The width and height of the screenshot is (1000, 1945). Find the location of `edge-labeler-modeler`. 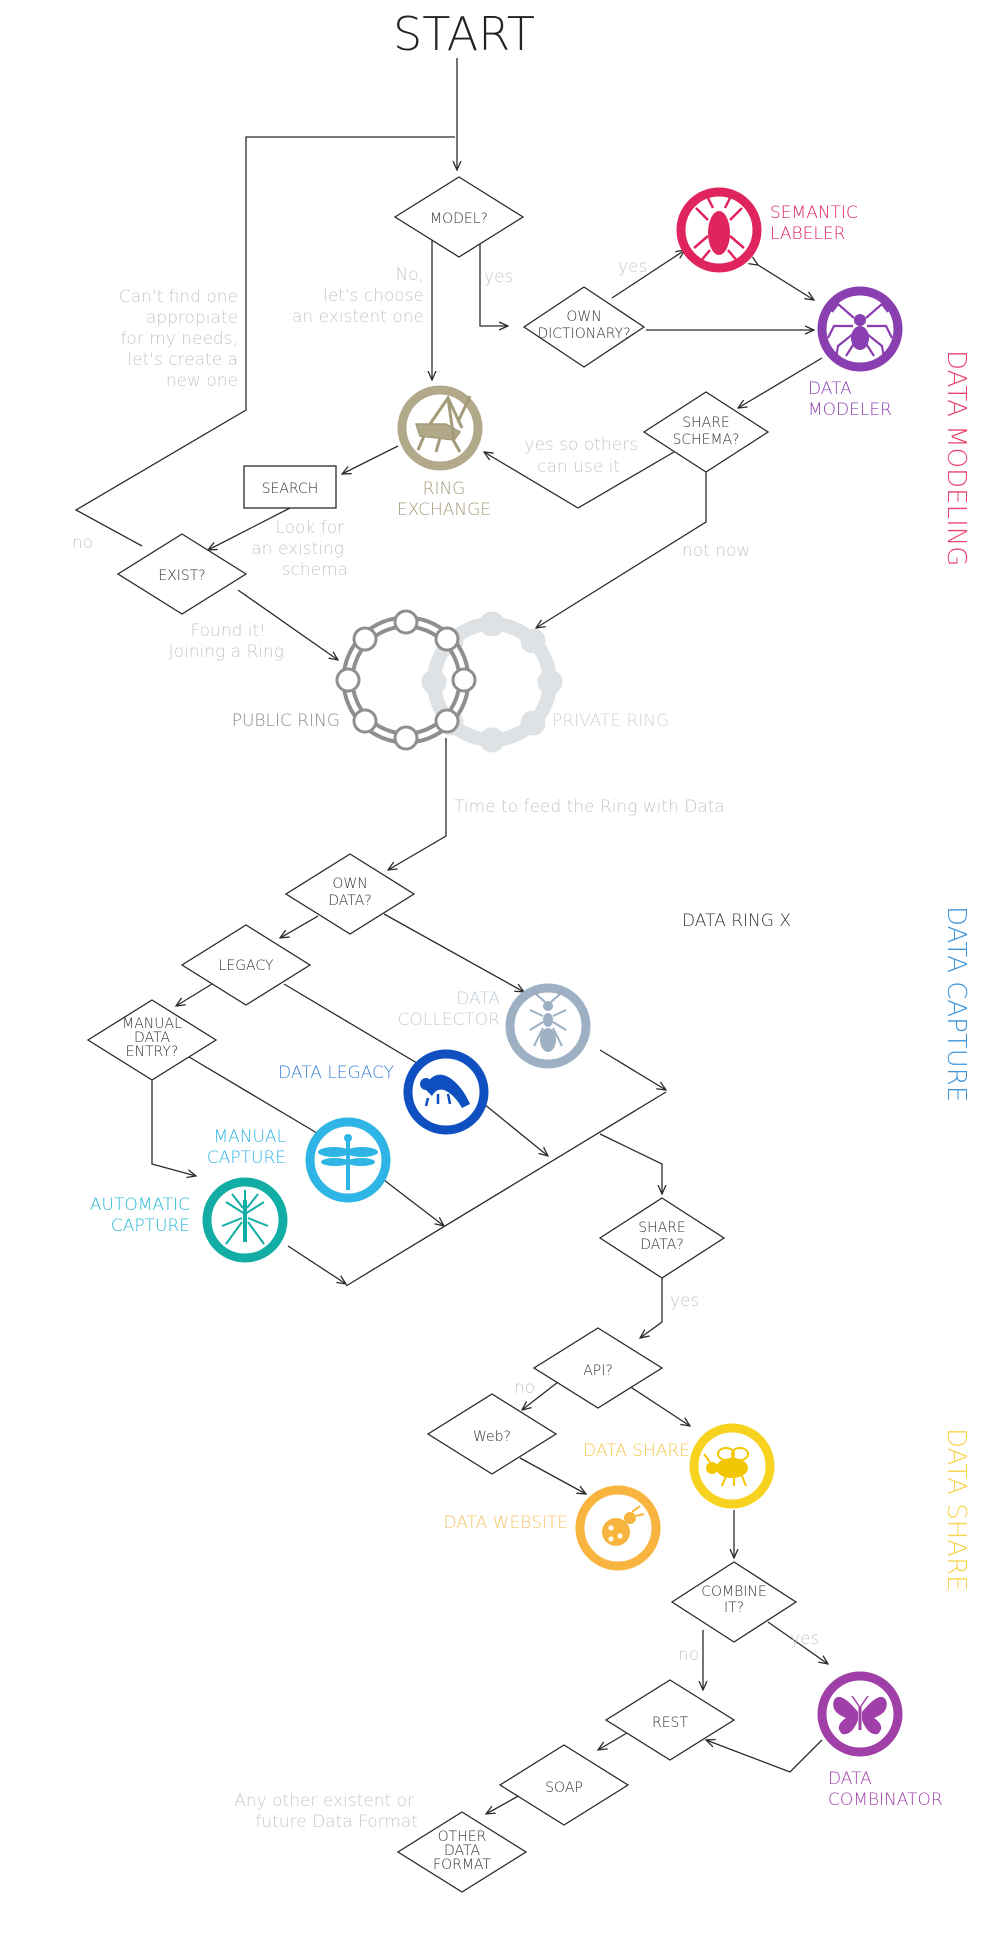

edge-labeler-modeler is located at coordinates (786, 282).